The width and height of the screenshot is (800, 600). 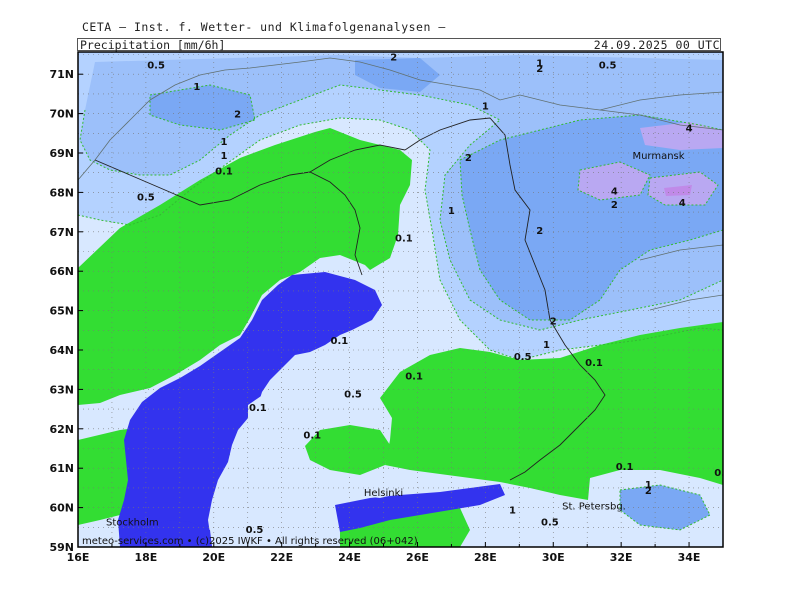 What do you see at coordinates (61, 508) in the screenshot?
I see `lat-label: 60N` at bounding box center [61, 508].